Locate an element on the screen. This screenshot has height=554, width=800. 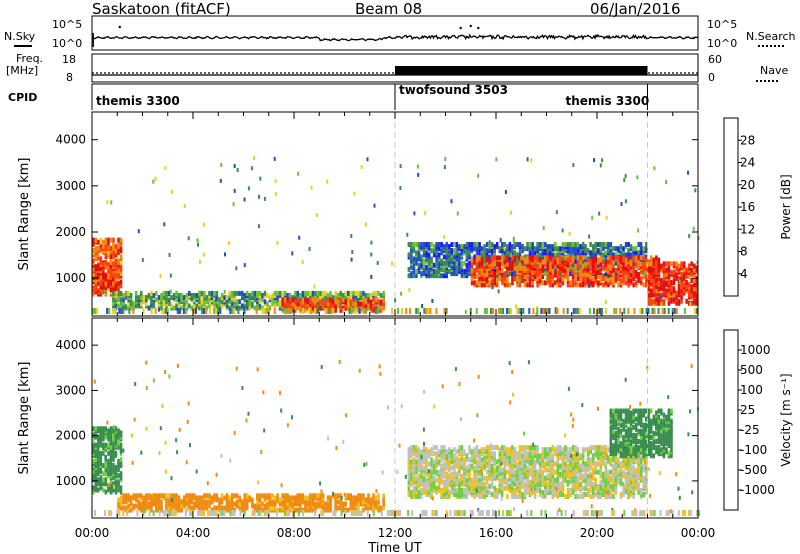
nsky-tick-top: 10^5 is located at coordinates (67, 24).